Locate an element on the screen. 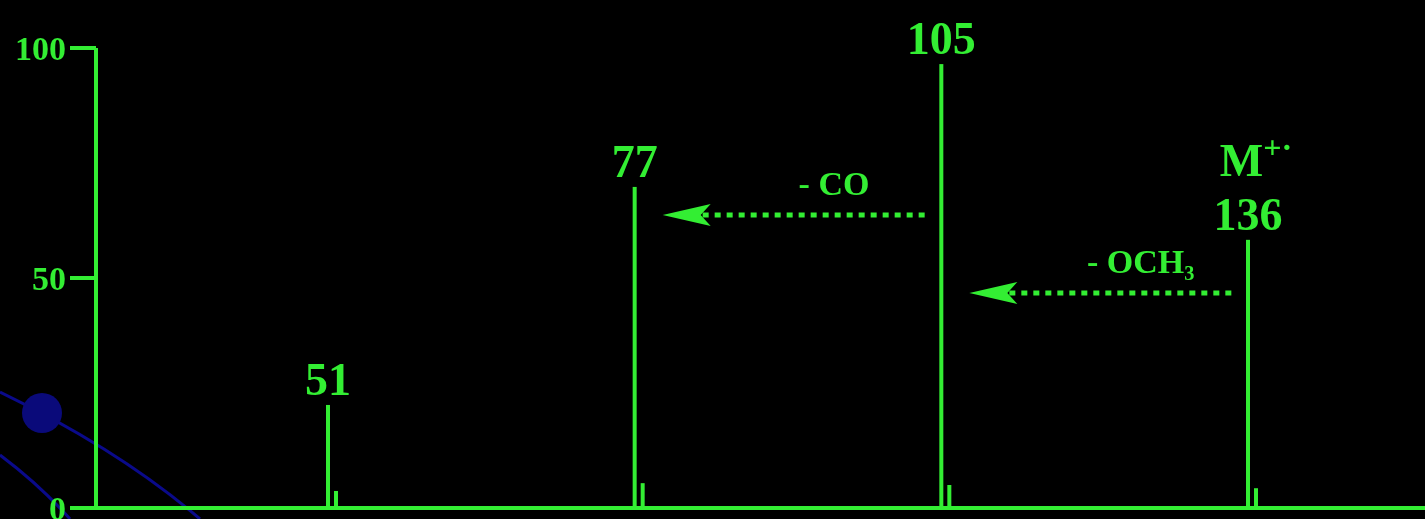  x-tick-label: 77 is located at coordinates (634, 161).